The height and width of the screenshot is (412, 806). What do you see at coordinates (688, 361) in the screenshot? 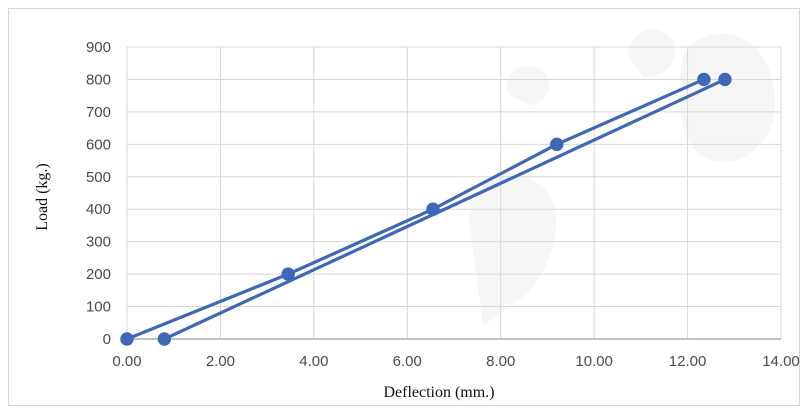
I see `x-tick-label: 12.00` at bounding box center [688, 361].